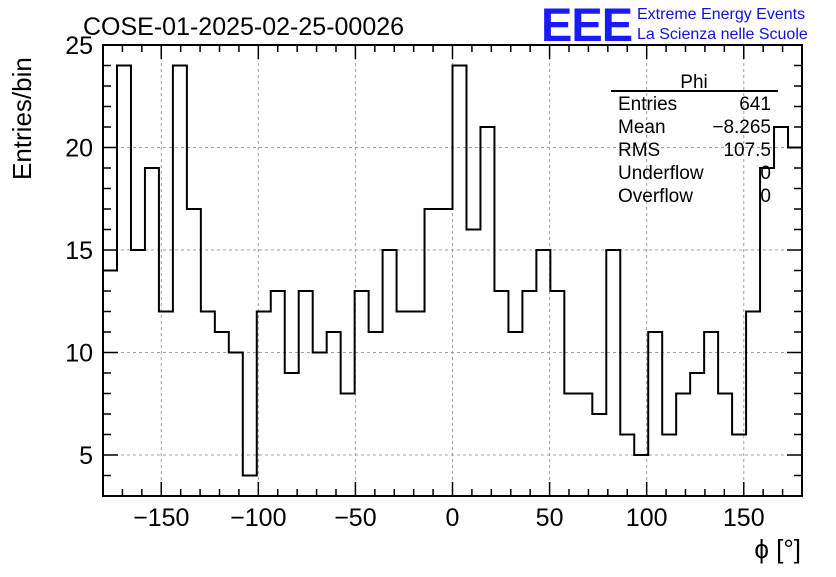 This screenshot has height=577, width=836. What do you see at coordinates (647, 104) in the screenshot?
I see `stats-entries-label: Entries` at bounding box center [647, 104].